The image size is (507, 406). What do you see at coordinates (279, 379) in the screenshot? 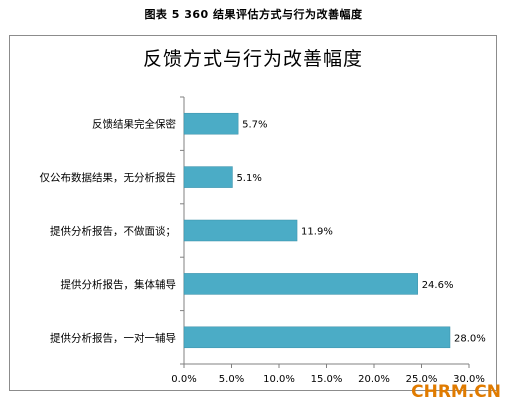
I see `x-tick-label: 10.0%` at bounding box center [279, 379].